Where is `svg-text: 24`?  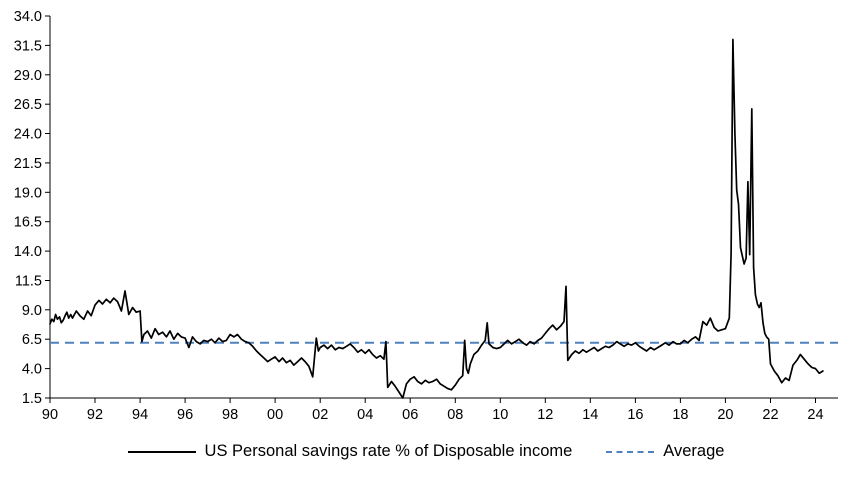
svg-text: 24 is located at coordinates (815, 415).